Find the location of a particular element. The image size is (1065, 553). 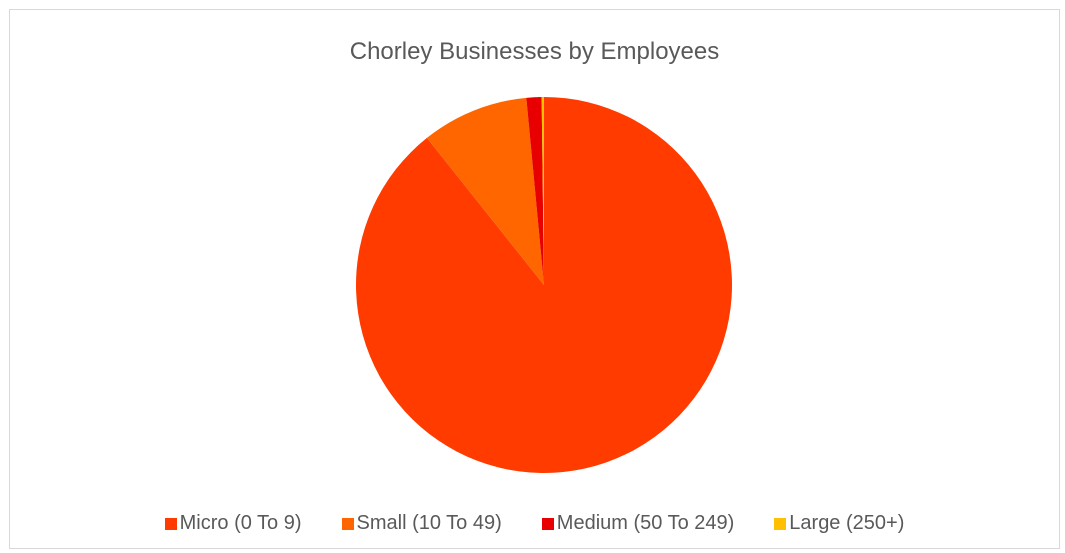

legend-swatch-medium is located at coordinates (547, 523).